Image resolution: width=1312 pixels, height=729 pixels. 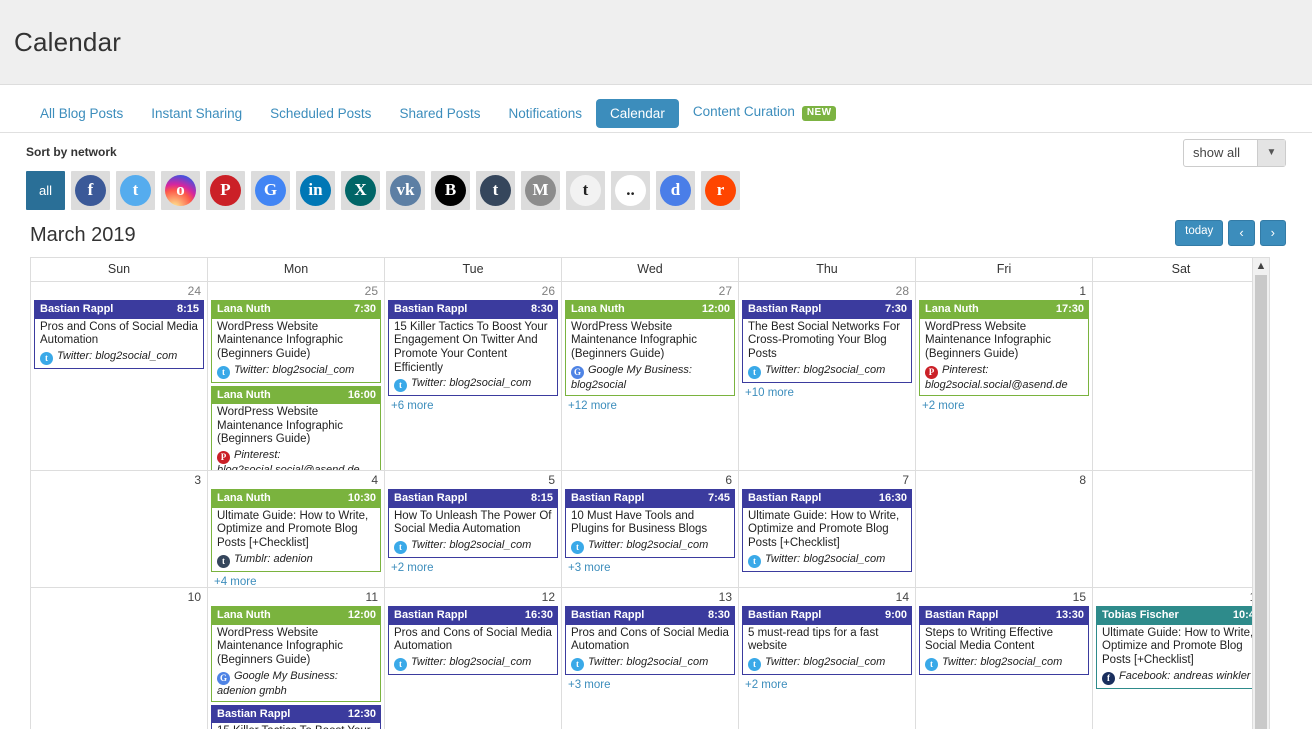 I want to click on event-account: t Tumblr: adenion, so click(x=296, y=560).